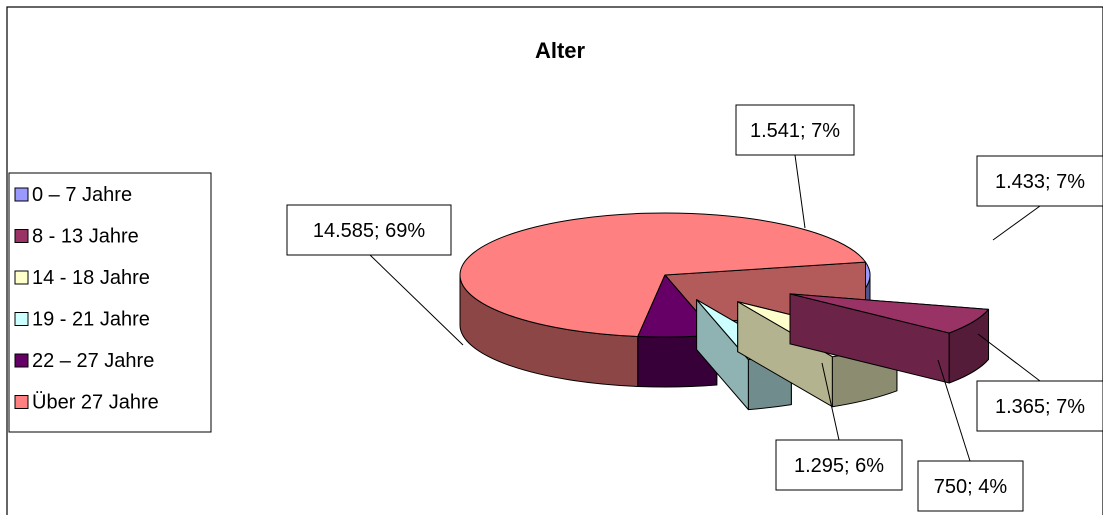 This screenshot has width=1103, height=515. I want to click on data-label-text: 1.295; 6%, so click(839, 466).